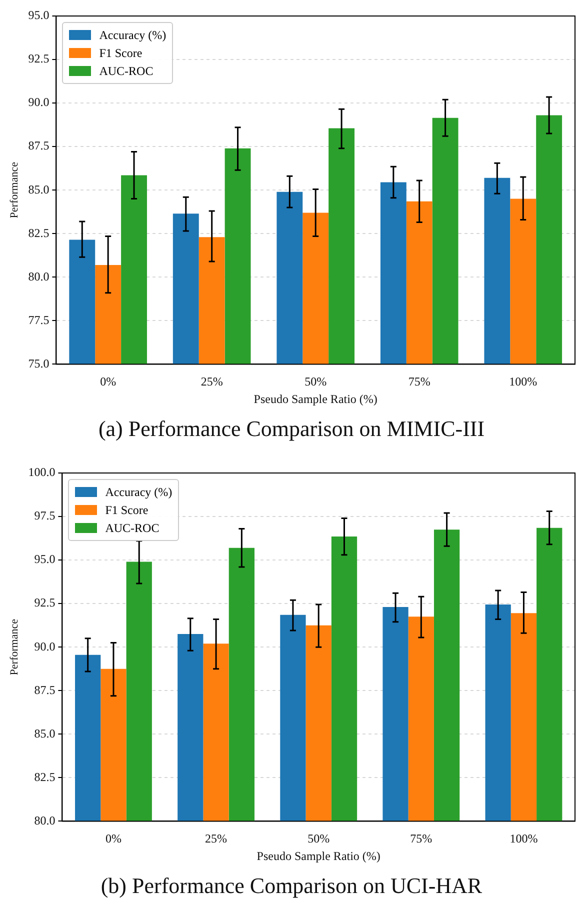  What do you see at coordinates (291, 429) in the screenshot?
I see `text: (a) Performance Comparison on MIMIC-III` at bounding box center [291, 429].